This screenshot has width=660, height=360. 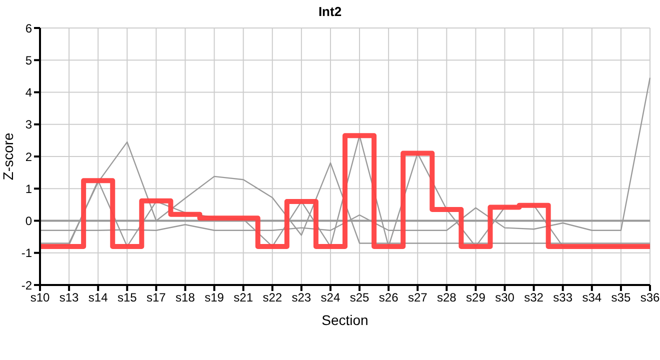 What do you see at coordinates (98, 297) in the screenshot?
I see `x-tick-label: s14` at bounding box center [98, 297].